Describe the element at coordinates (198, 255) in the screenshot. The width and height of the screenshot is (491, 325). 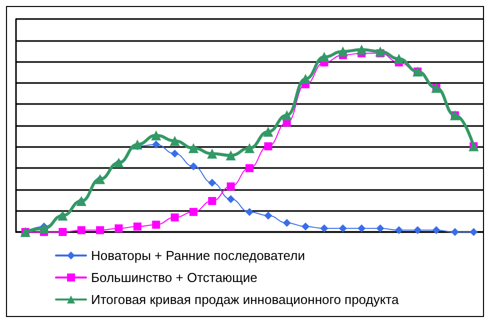
I see `legend-label: Новаторы + Ранние последователи` at that location.